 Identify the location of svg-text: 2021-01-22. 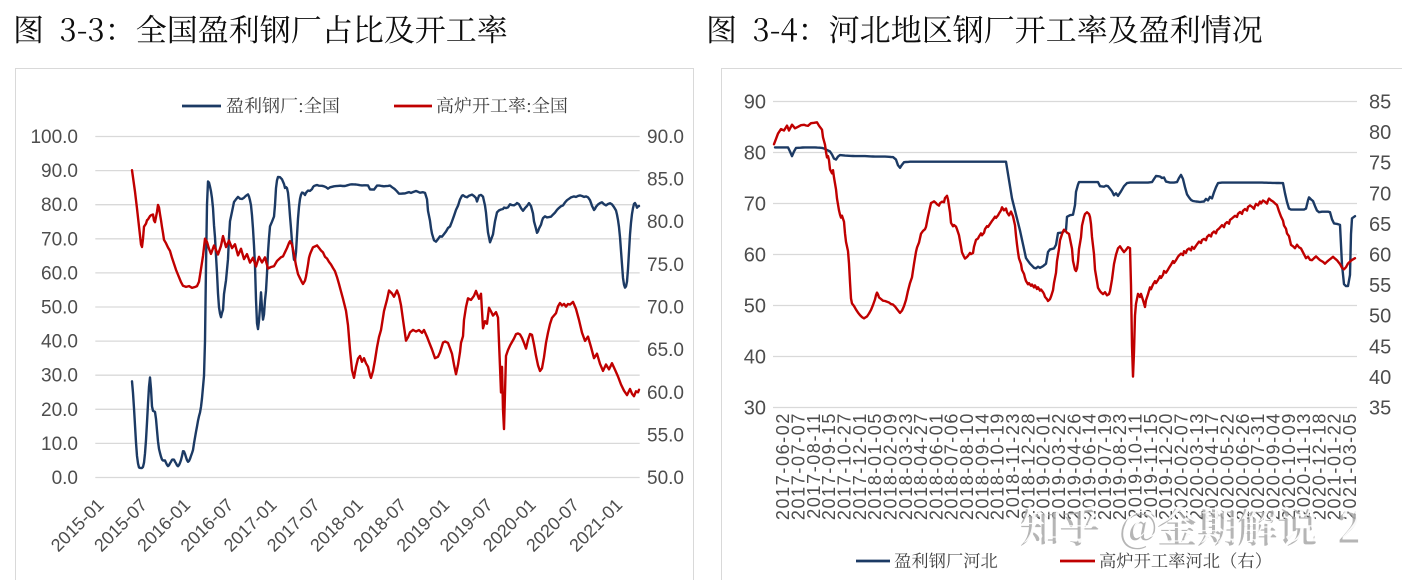
(1335, 466).